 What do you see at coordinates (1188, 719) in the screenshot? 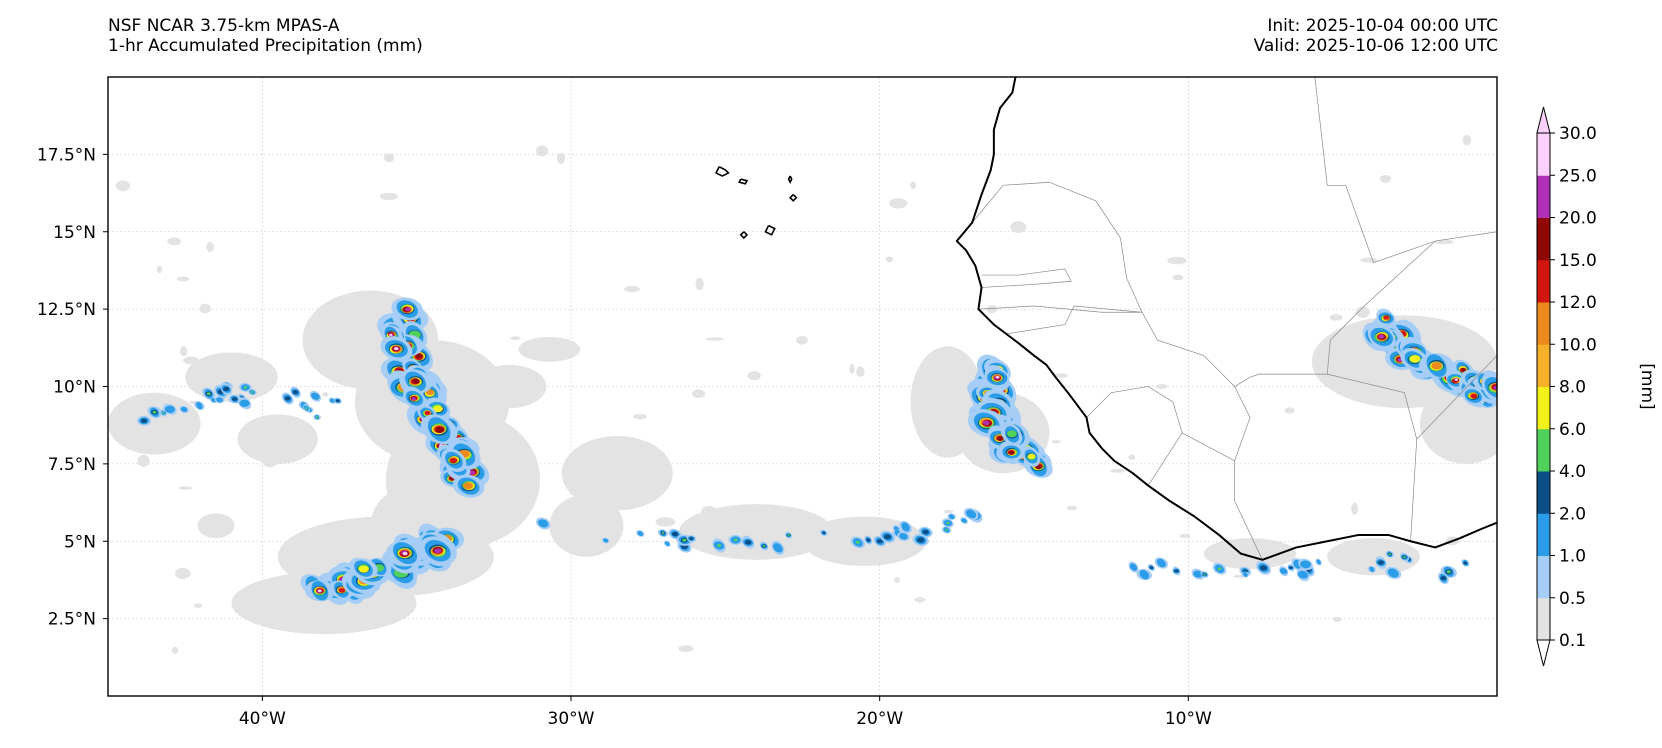
I see `lon-tick-label: 10°W` at bounding box center [1188, 719].